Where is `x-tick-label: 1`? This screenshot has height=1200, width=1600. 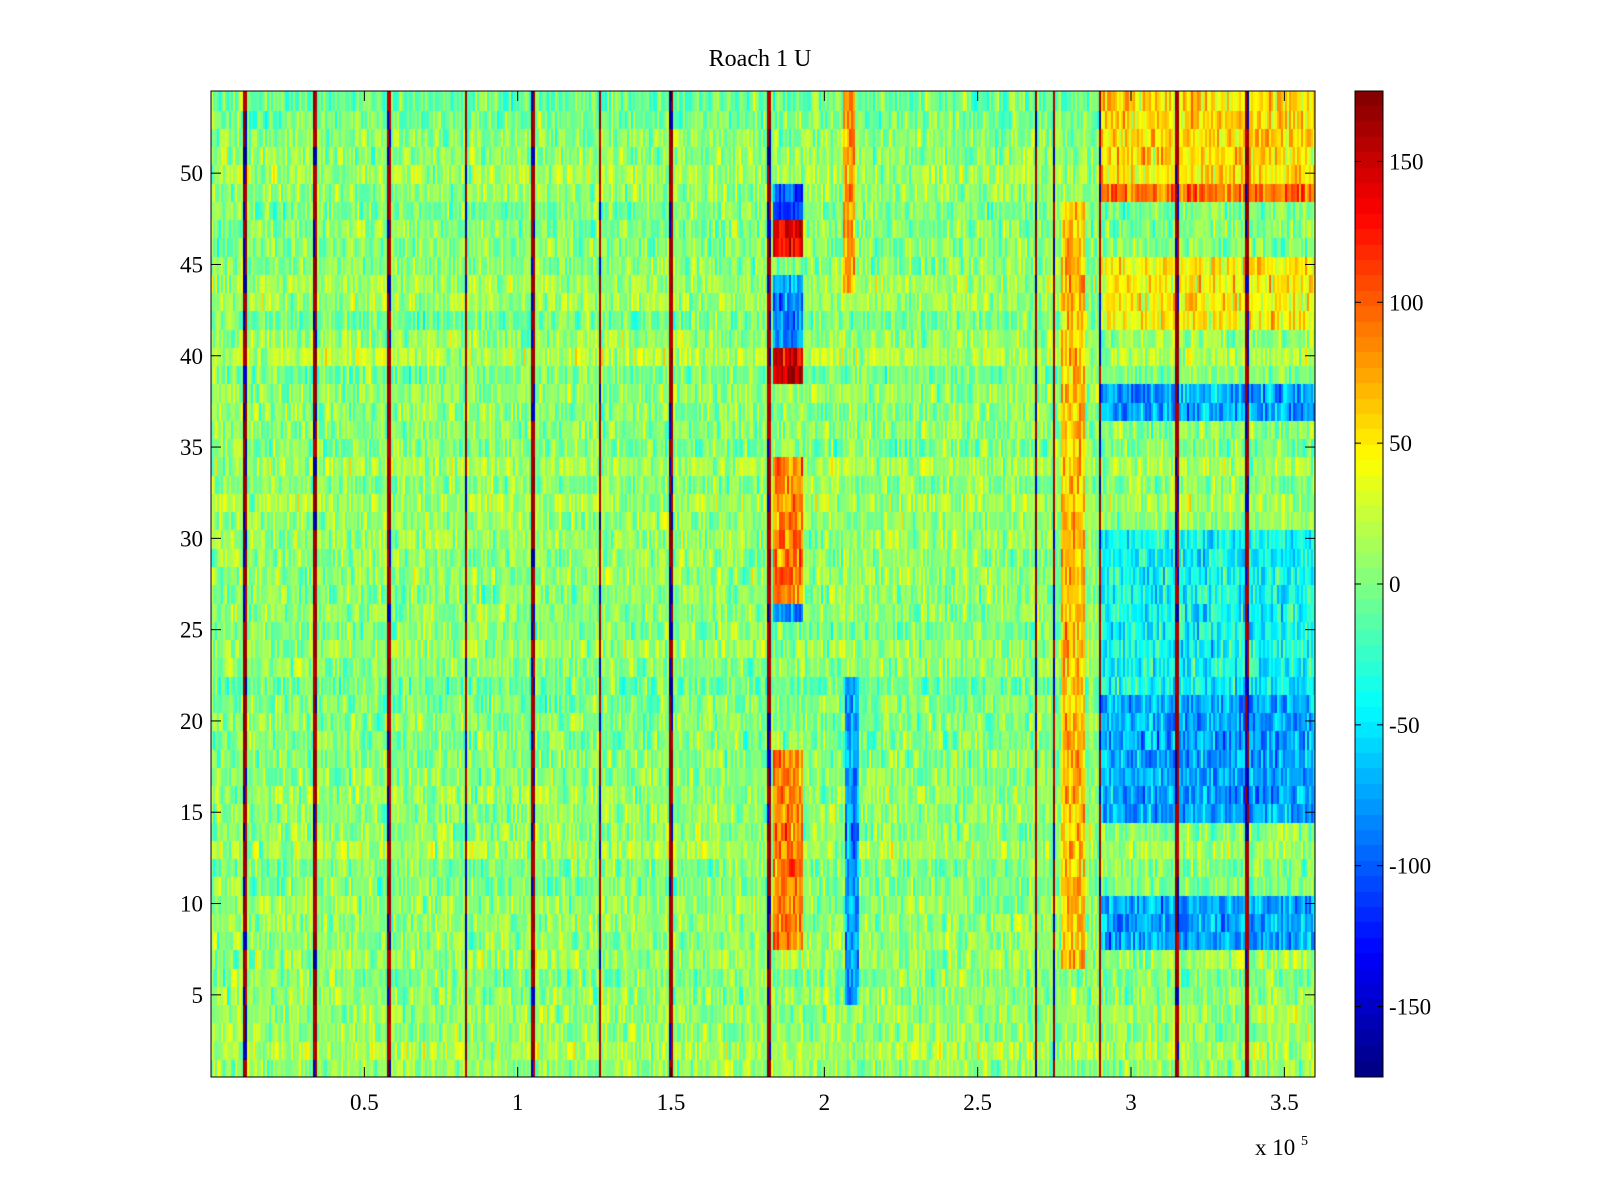
x-tick-label: 1 is located at coordinates (518, 1102).